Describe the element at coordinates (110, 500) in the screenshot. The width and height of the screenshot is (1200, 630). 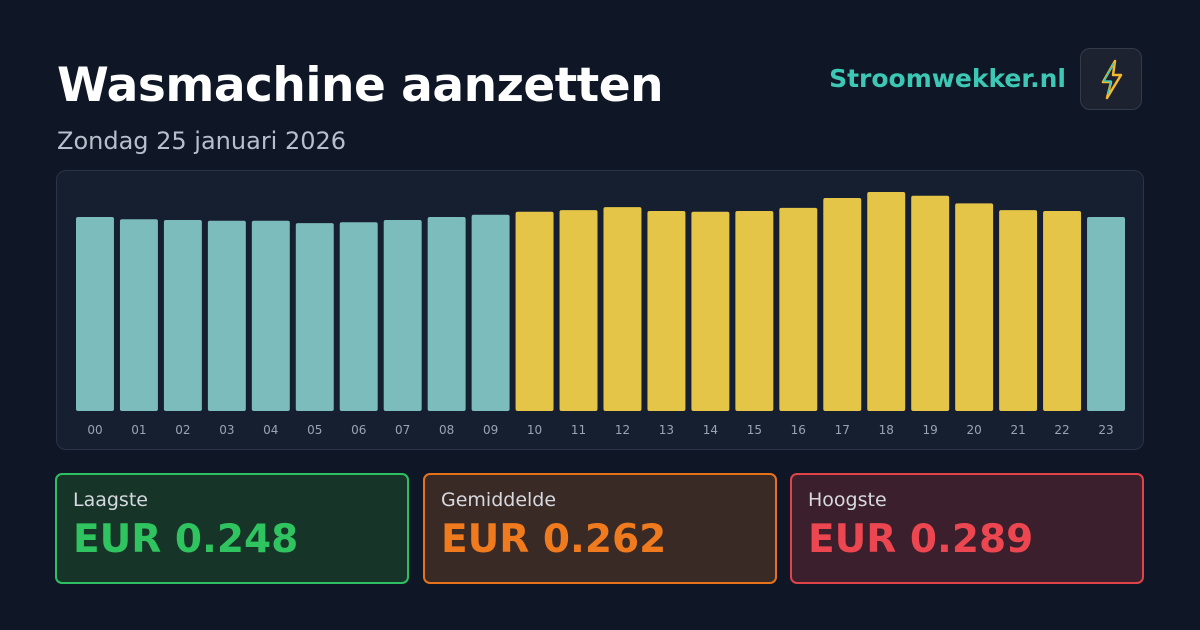
I see `stat-label: Laagste` at that location.